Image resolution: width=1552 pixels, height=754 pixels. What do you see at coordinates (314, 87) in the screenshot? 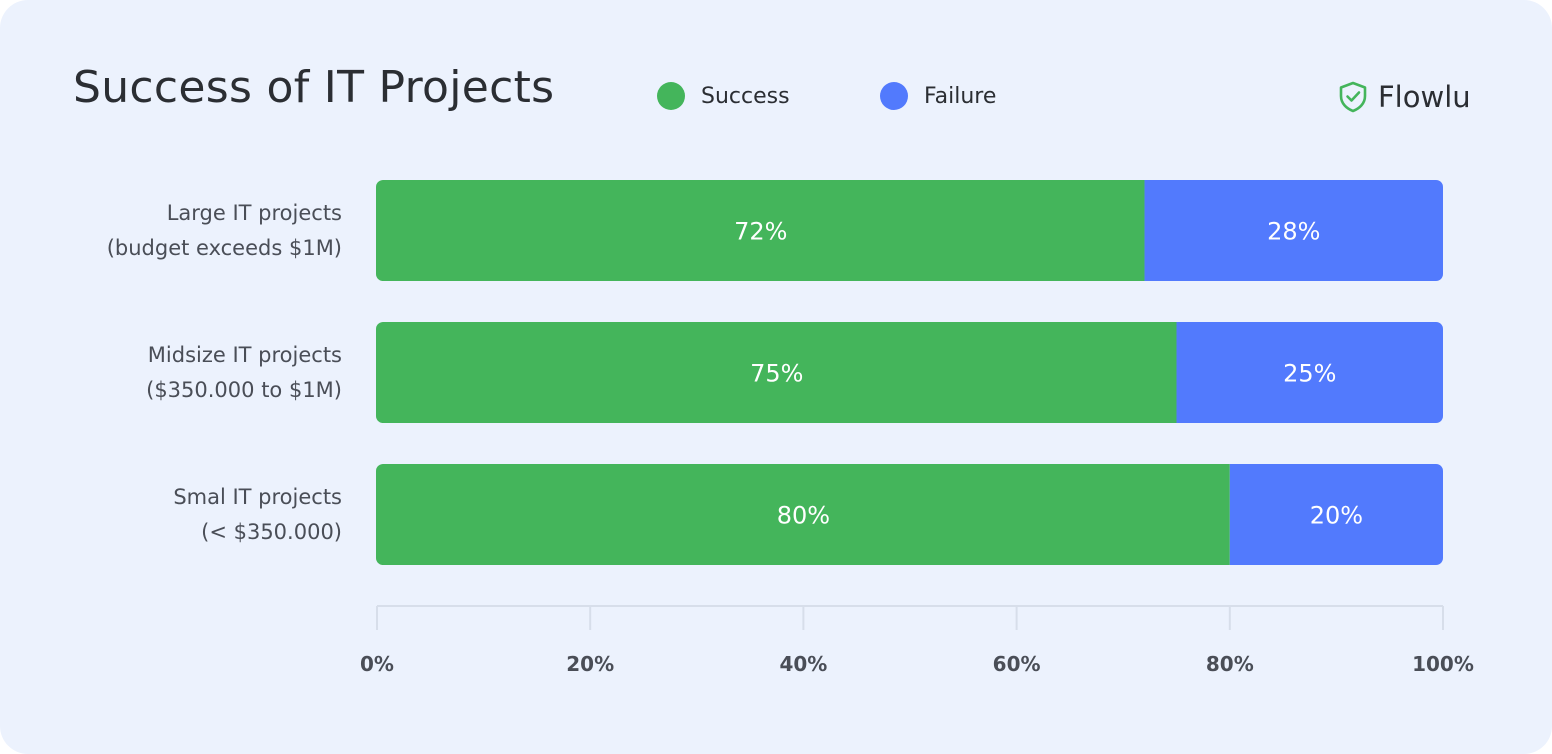
I see `chart-title: Success of IT Projects` at bounding box center [314, 87].